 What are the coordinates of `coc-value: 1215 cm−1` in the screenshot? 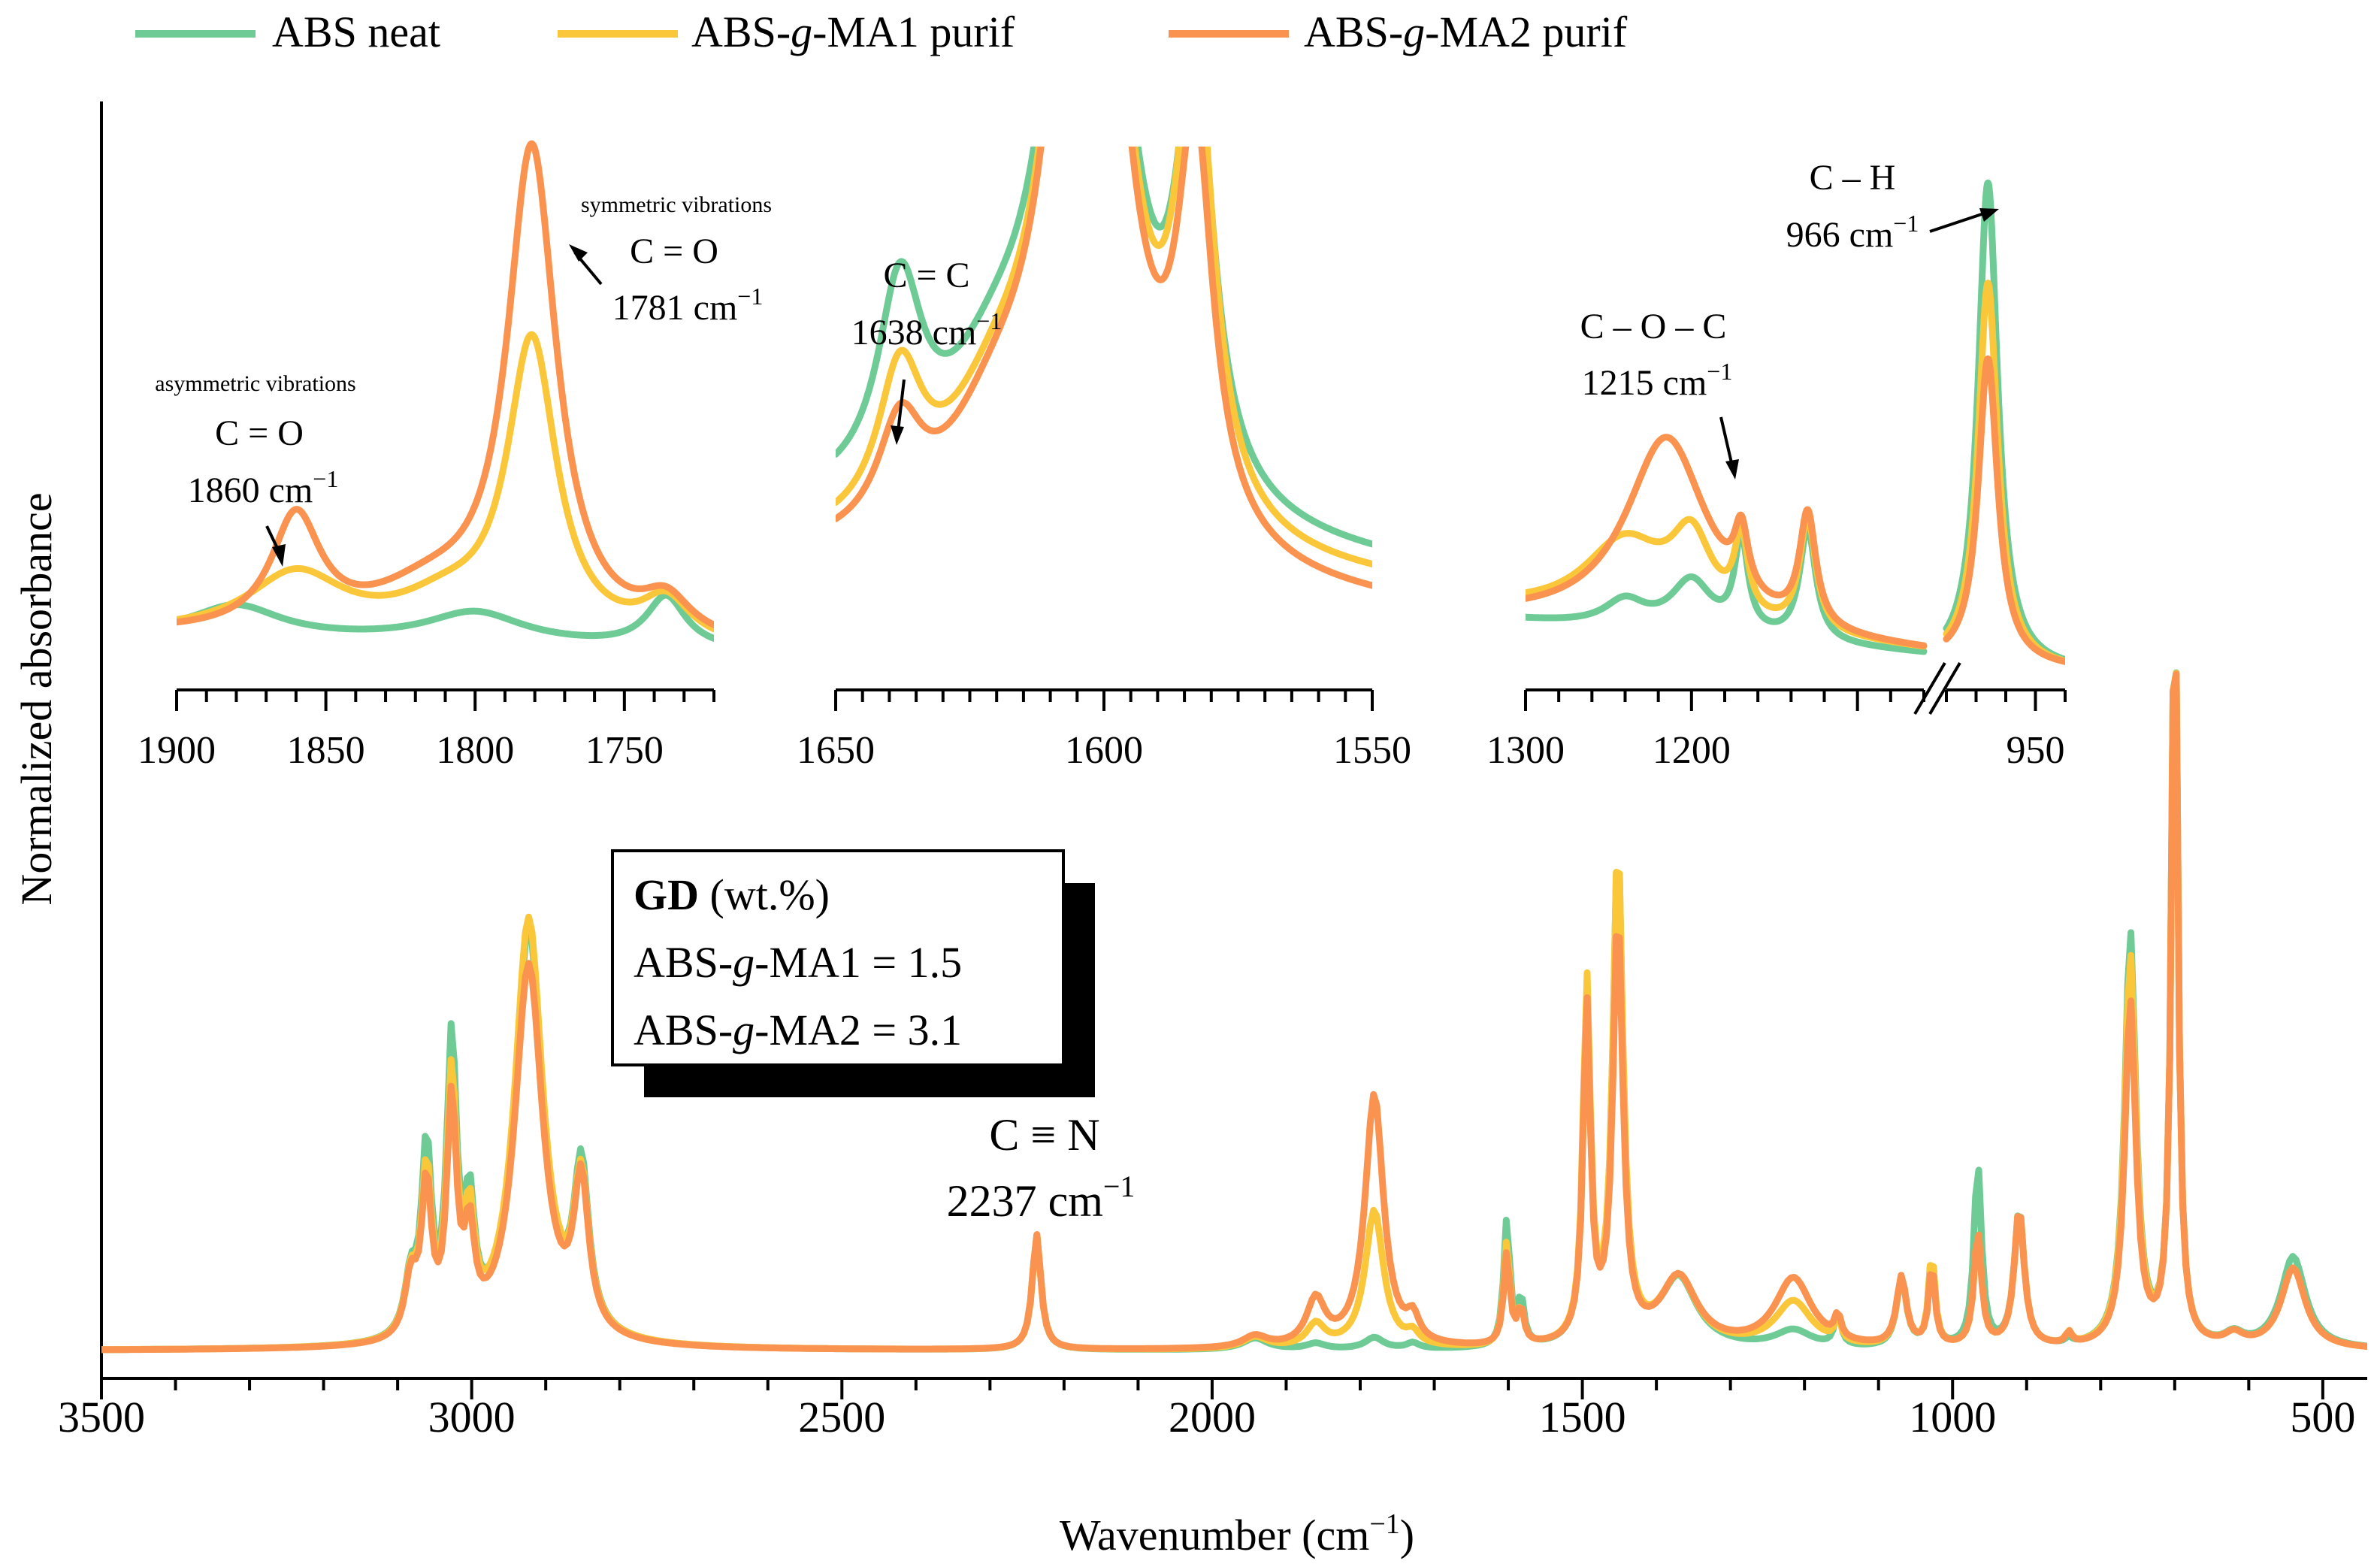 It's located at (1657, 380).